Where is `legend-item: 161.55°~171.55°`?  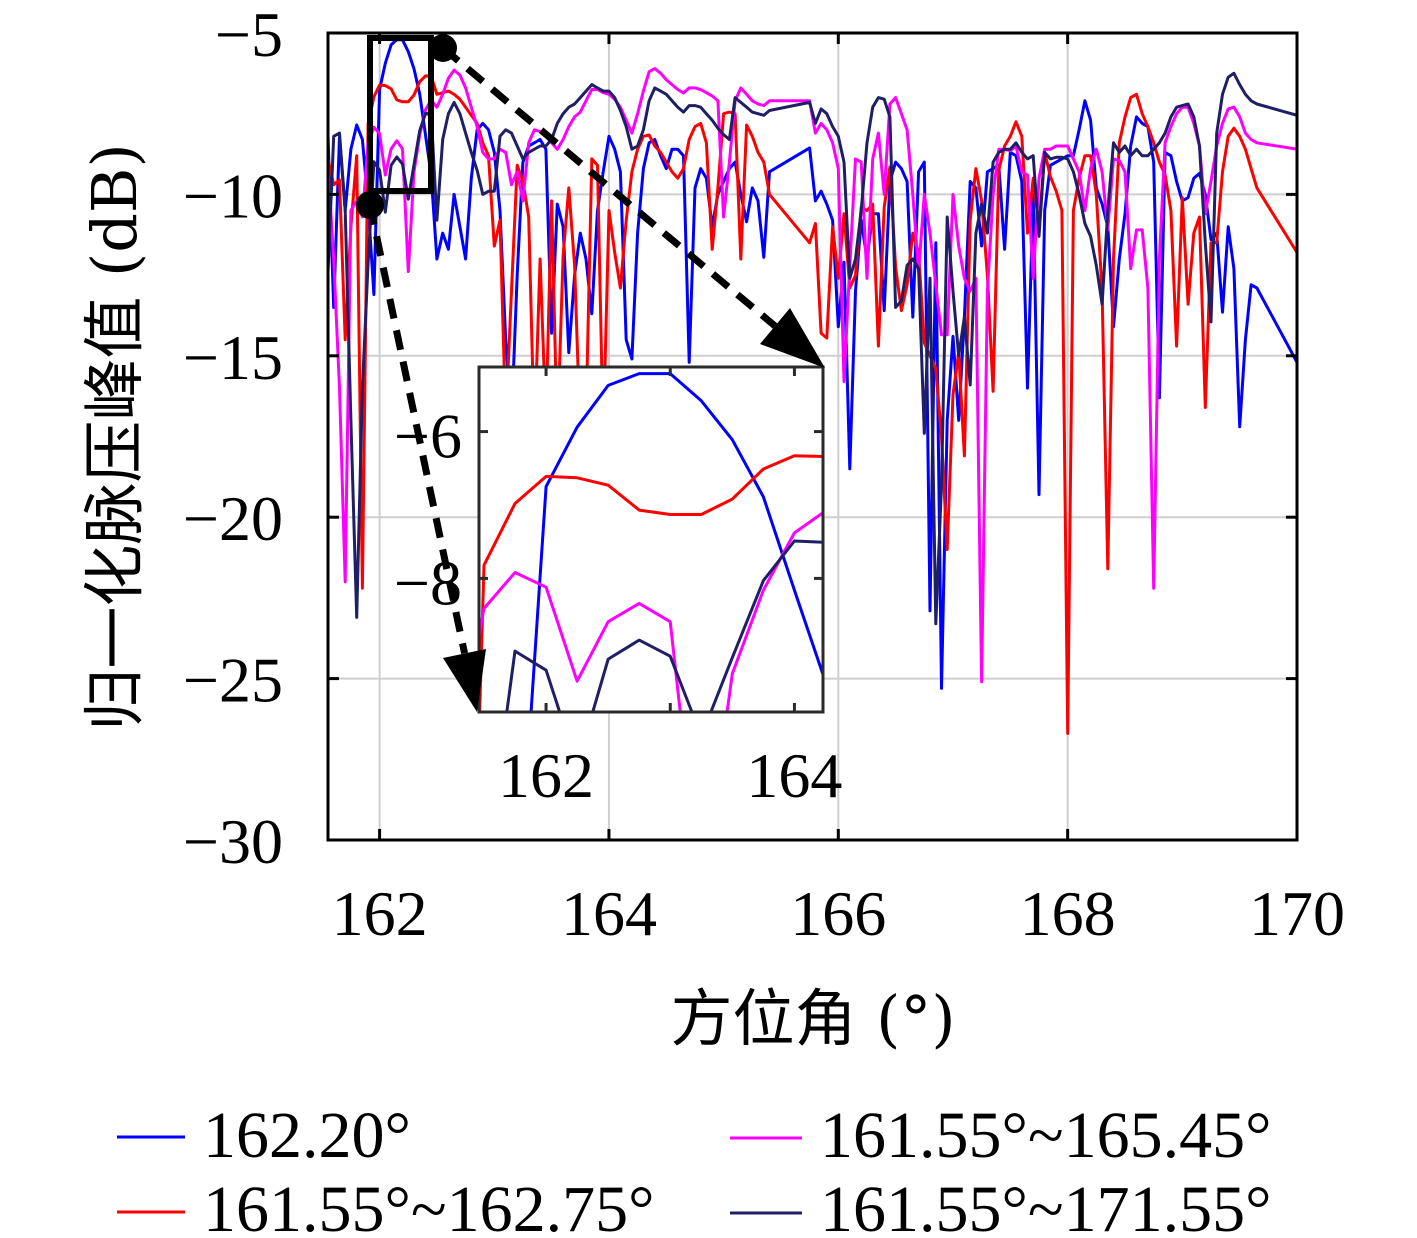 legend-item: 161.55°~171.55° is located at coordinates (1001, 1205).